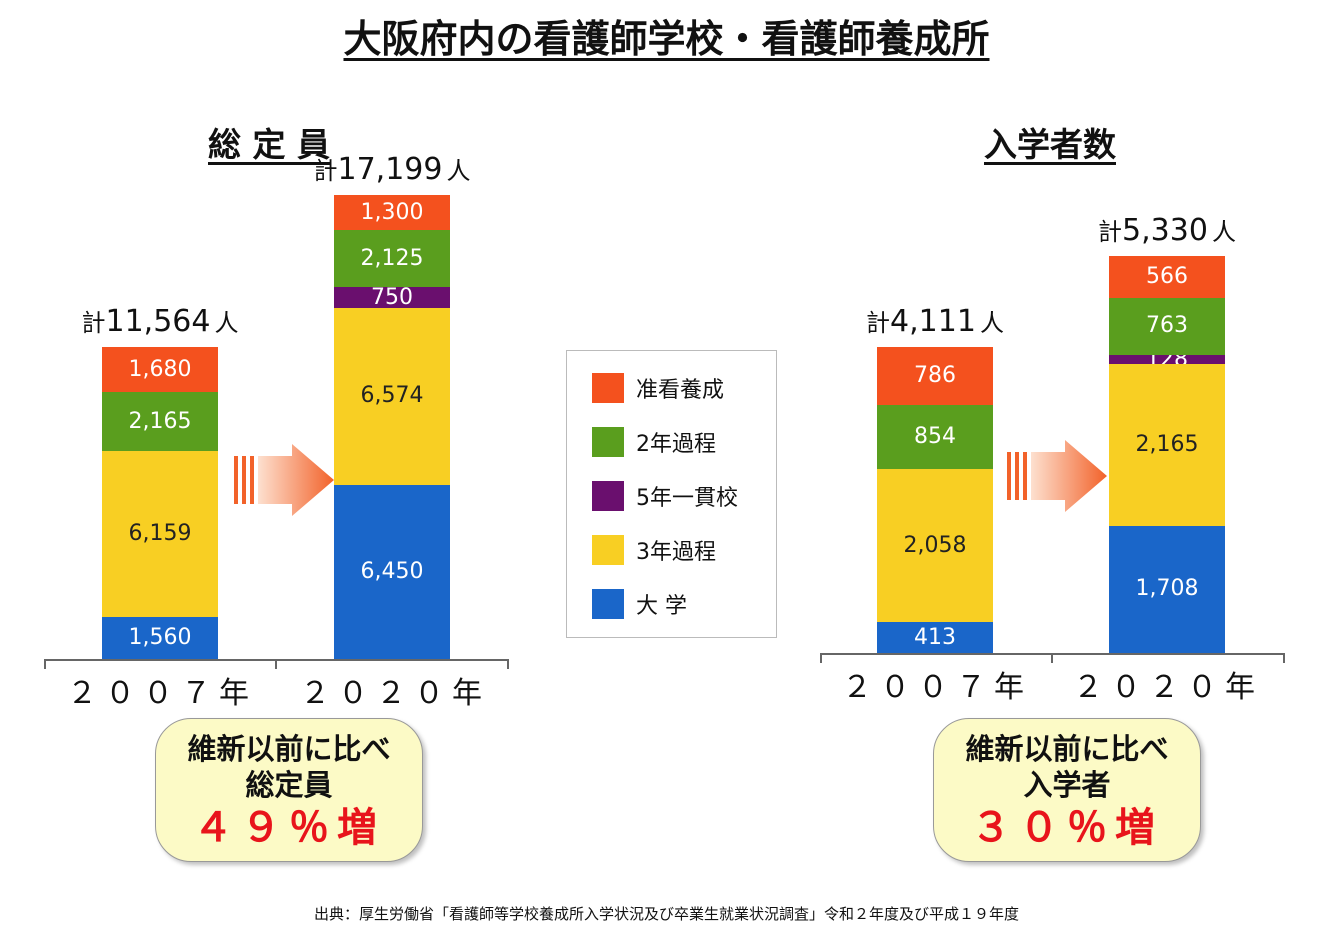 The image size is (1333, 942). I want to click on callout-capacity: 維新以前に比べ 総定員 ４９％増, so click(289, 790).